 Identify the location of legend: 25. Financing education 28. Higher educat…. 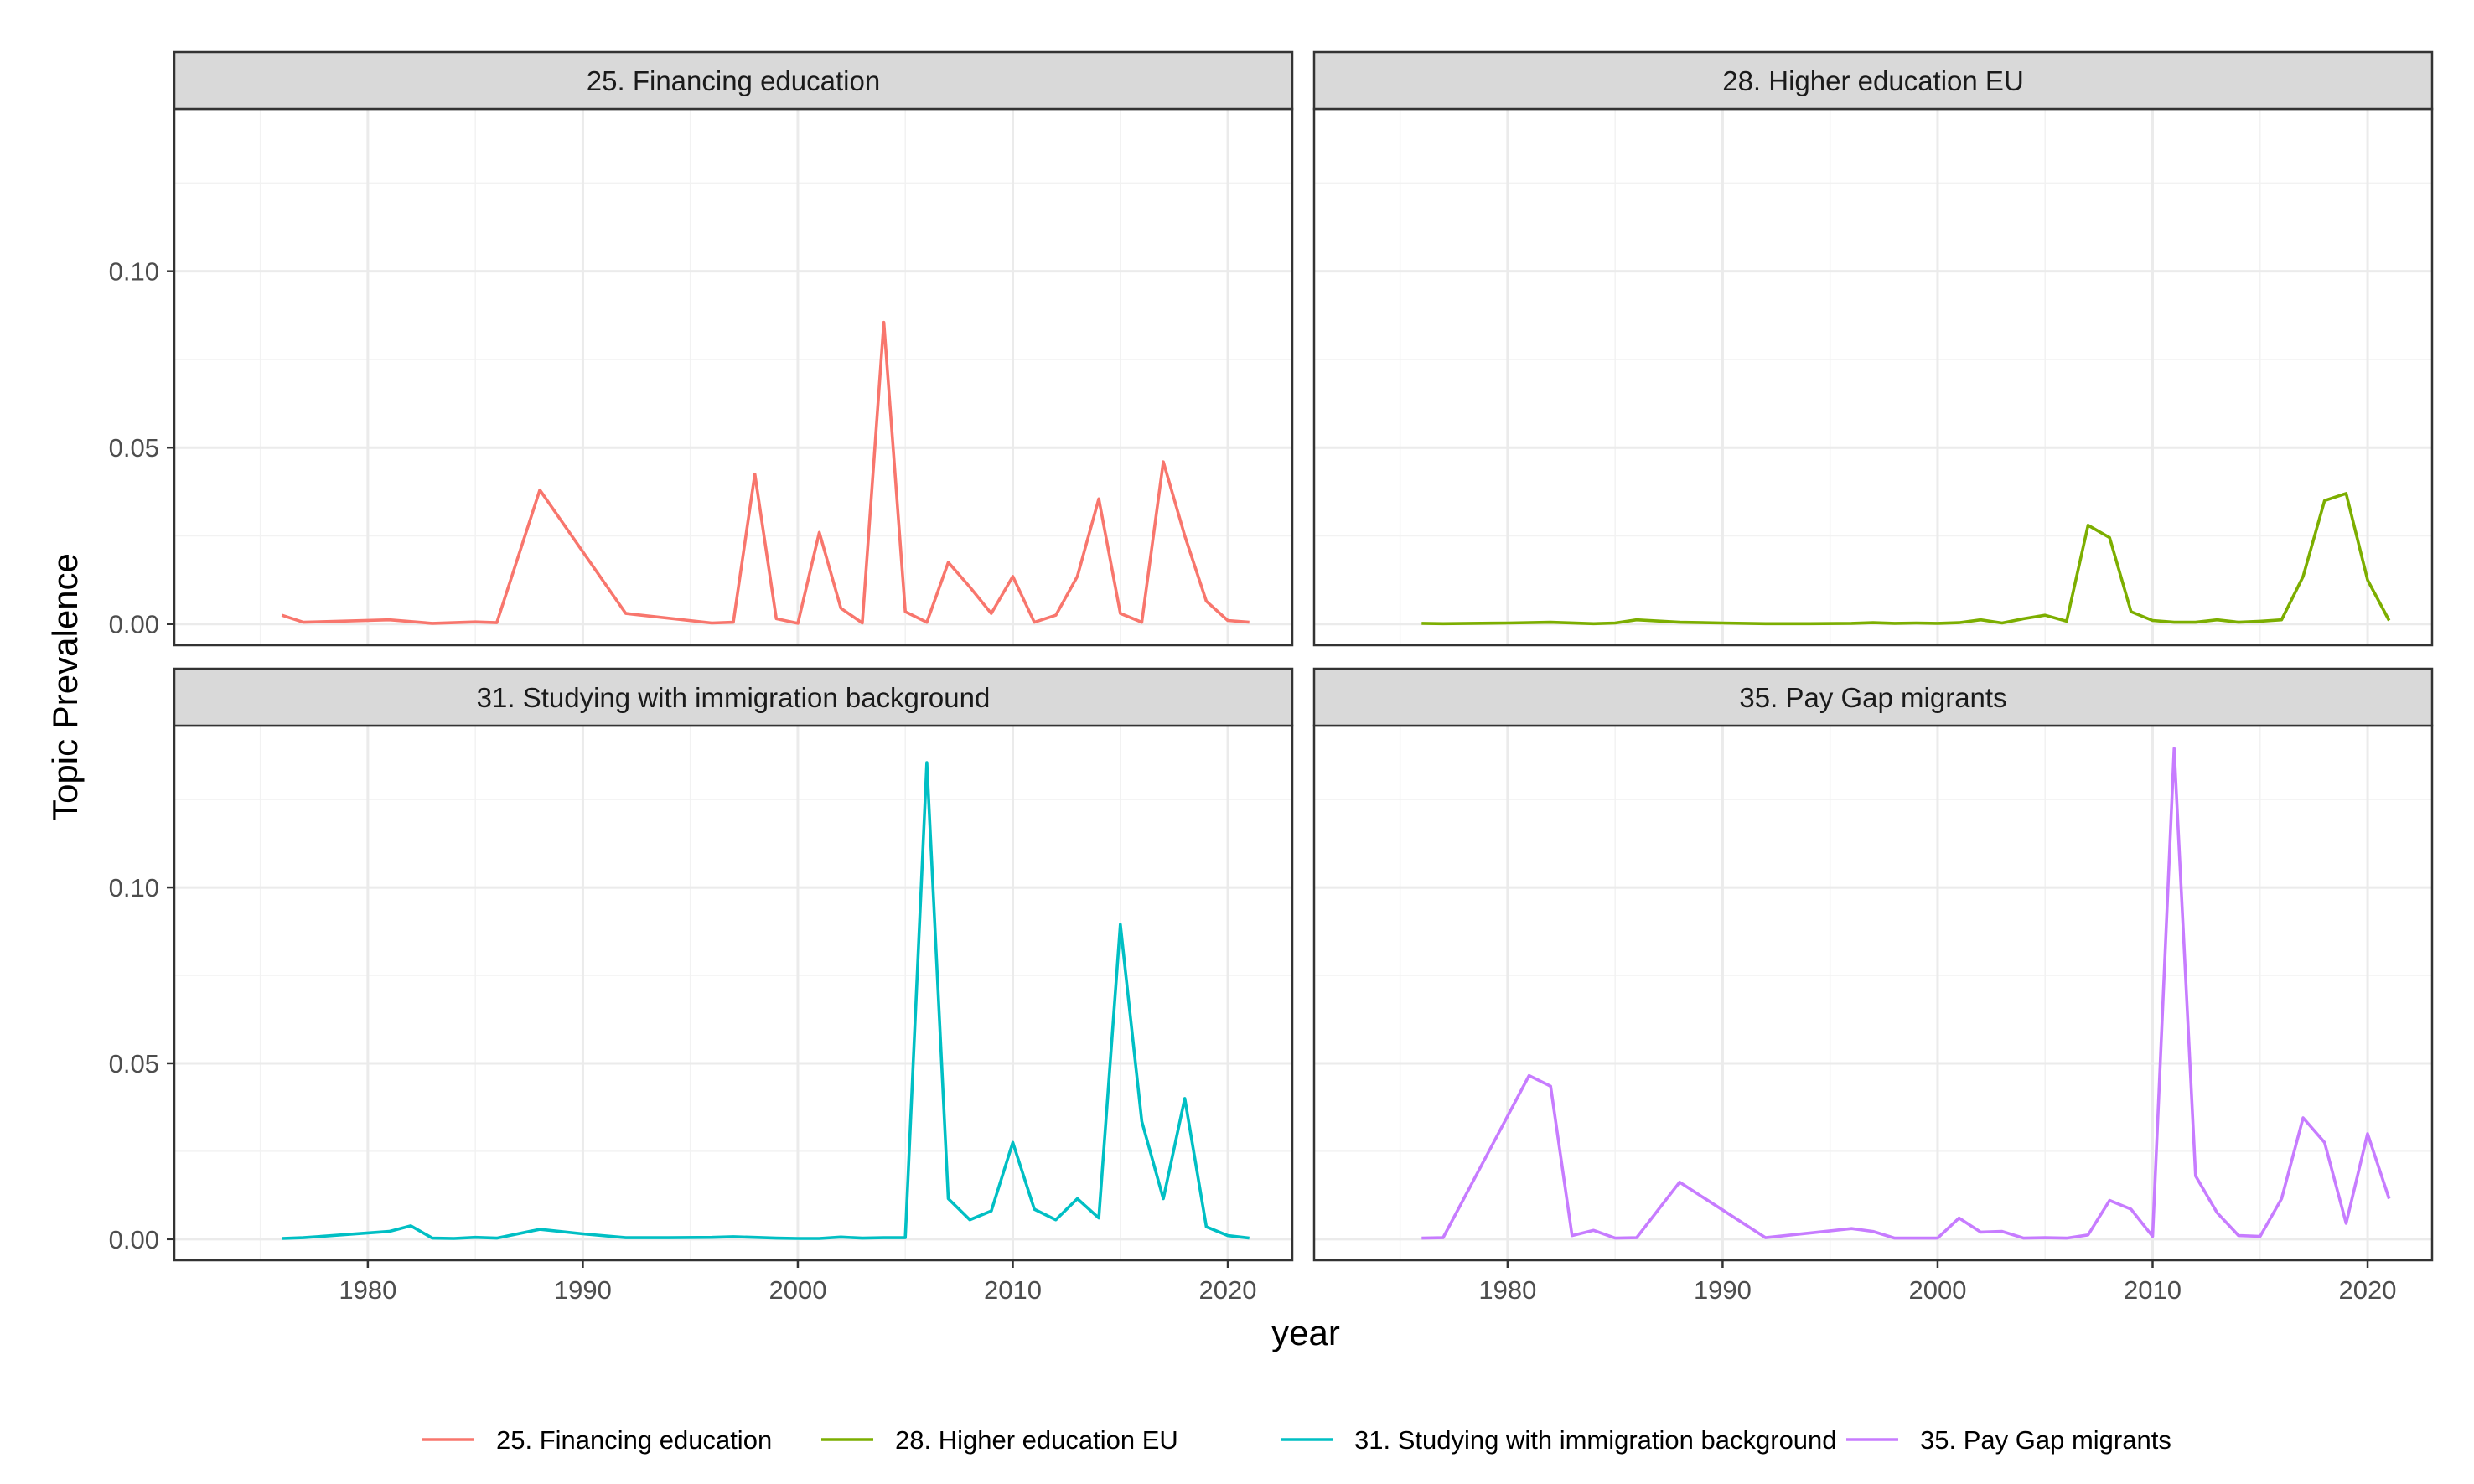
(1297, 1440).